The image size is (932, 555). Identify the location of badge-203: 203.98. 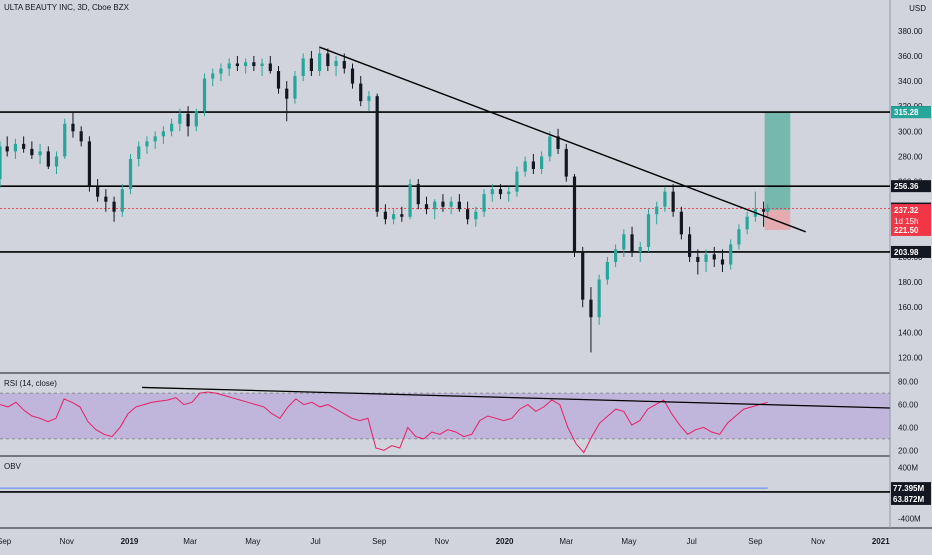
(906, 252).